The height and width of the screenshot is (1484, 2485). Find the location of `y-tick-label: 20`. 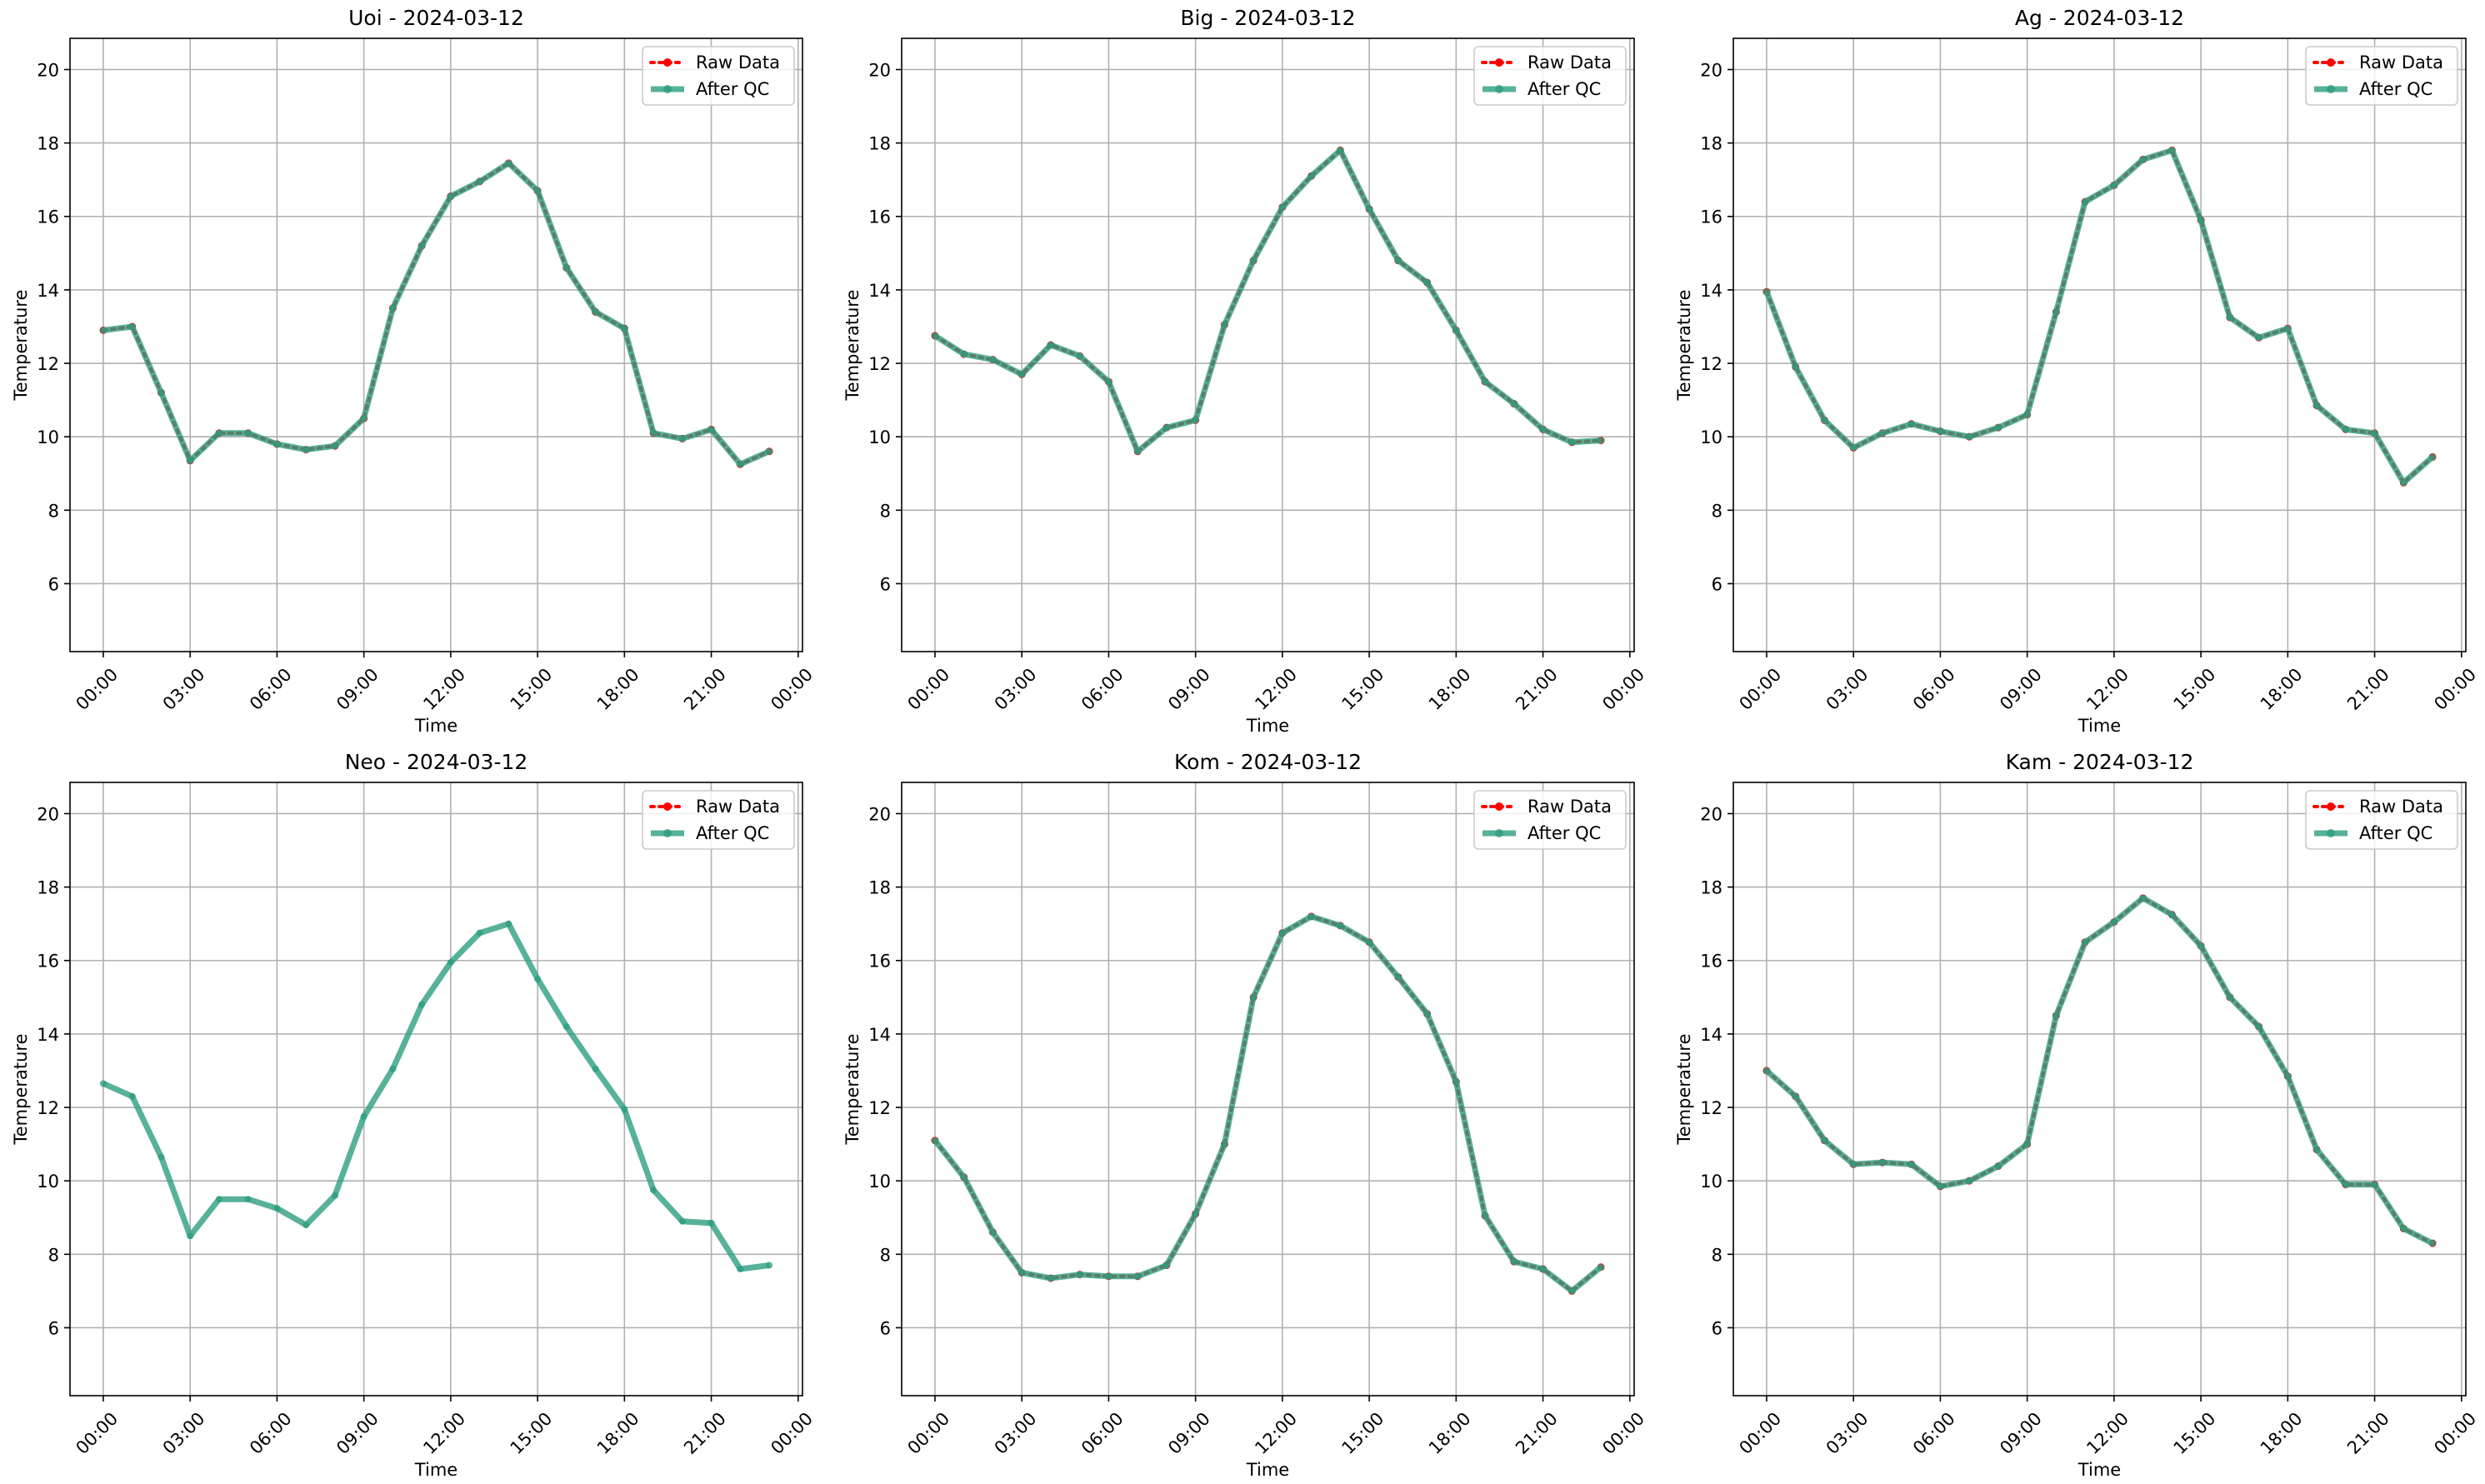

y-tick-label: 20 is located at coordinates (879, 814).